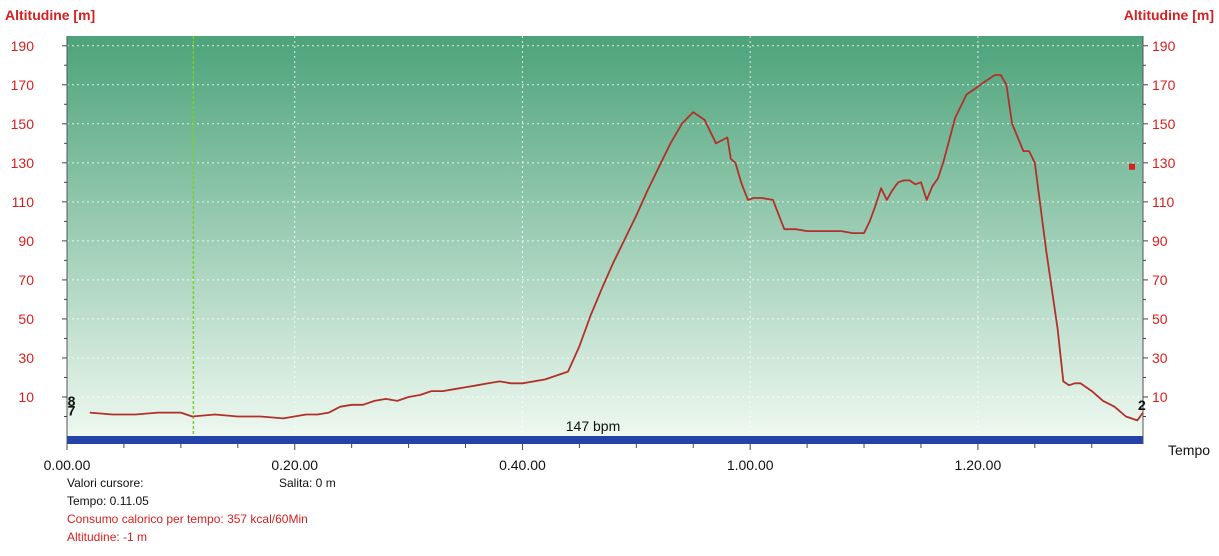  I want to click on heart-rate-label: 147 bpm, so click(593, 426).